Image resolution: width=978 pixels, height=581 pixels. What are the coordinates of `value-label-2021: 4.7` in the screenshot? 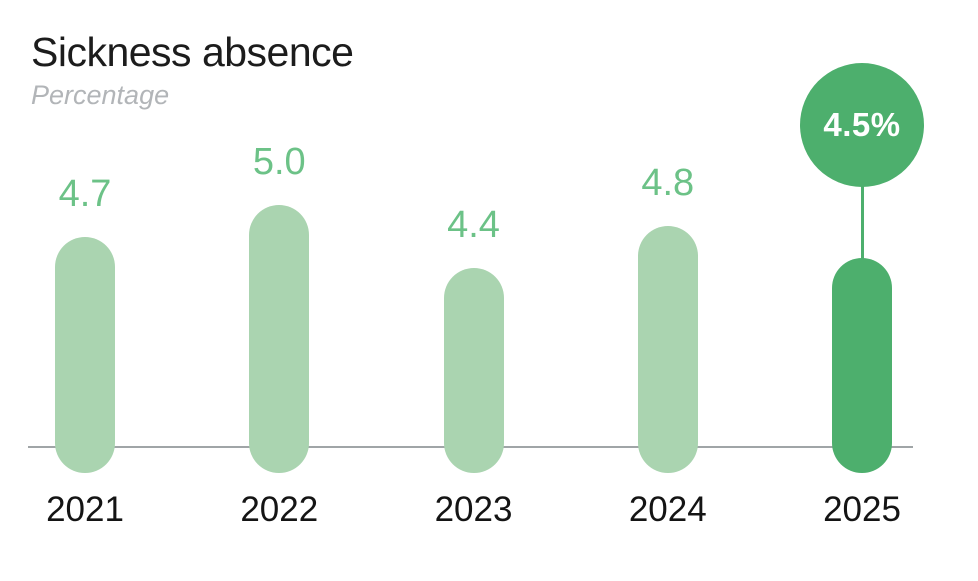 It's located at (85, 193).